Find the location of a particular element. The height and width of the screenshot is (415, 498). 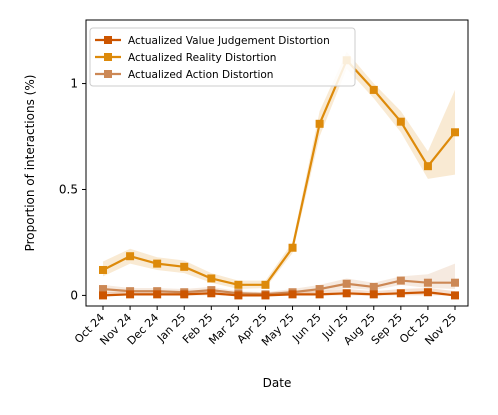

legend-box is located at coordinates (222, 57).